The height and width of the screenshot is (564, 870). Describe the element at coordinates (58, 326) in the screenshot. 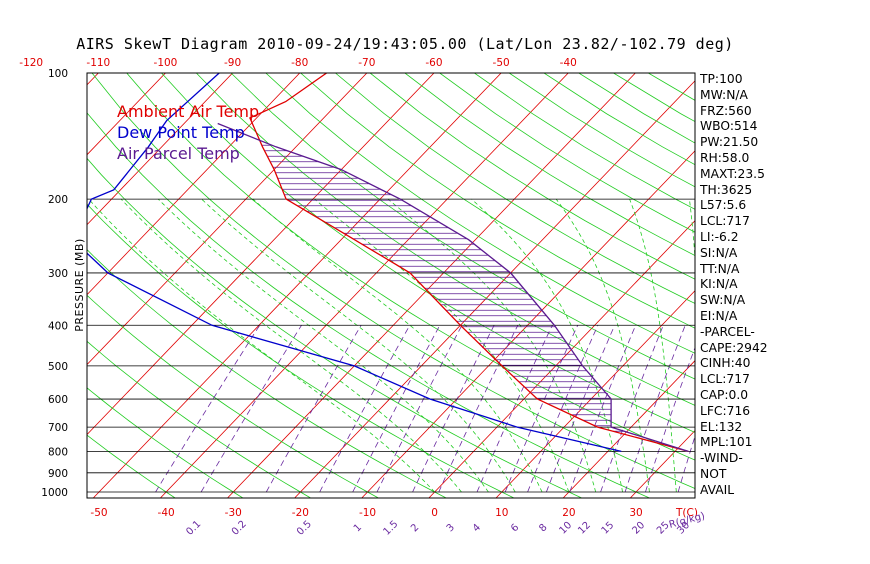

I see `pressure-tick-label: 400` at that location.